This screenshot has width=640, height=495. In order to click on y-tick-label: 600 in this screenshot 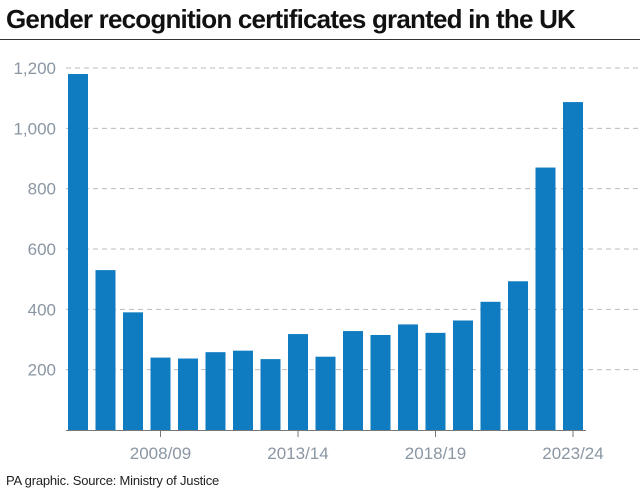, I will do `click(42, 249)`.